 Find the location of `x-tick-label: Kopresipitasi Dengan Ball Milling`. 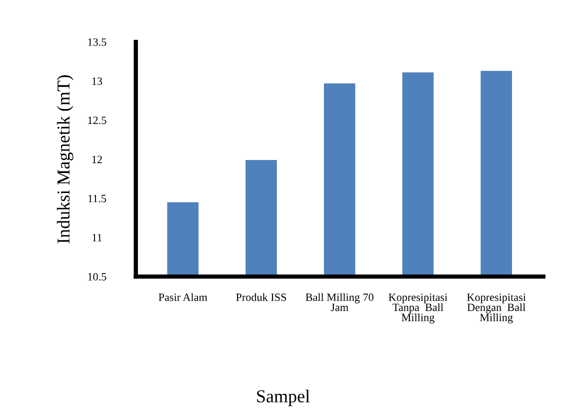

x-tick-label: Kopresipitasi Dengan Ball Milling is located at coordinates (496, 309).